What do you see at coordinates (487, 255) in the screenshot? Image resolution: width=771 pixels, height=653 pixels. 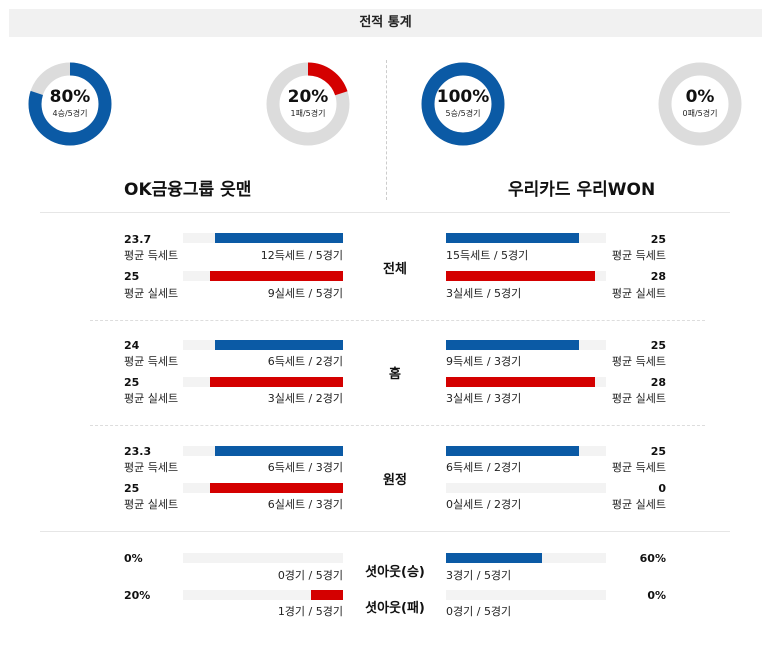 I see `away-avg-won-caption: 15득세트 / 5경기` at bounding box center [487, 255].